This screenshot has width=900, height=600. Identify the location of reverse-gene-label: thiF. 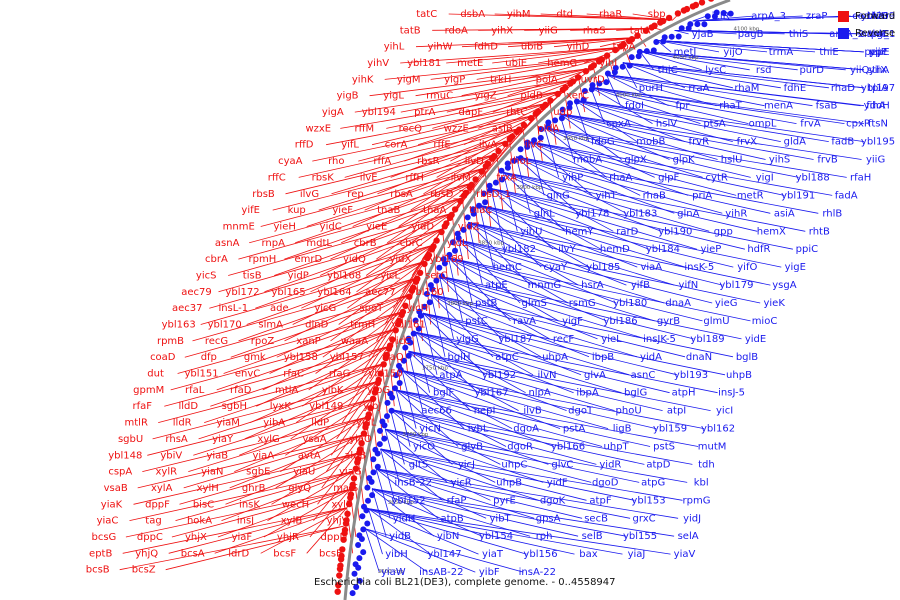
(878, 34).